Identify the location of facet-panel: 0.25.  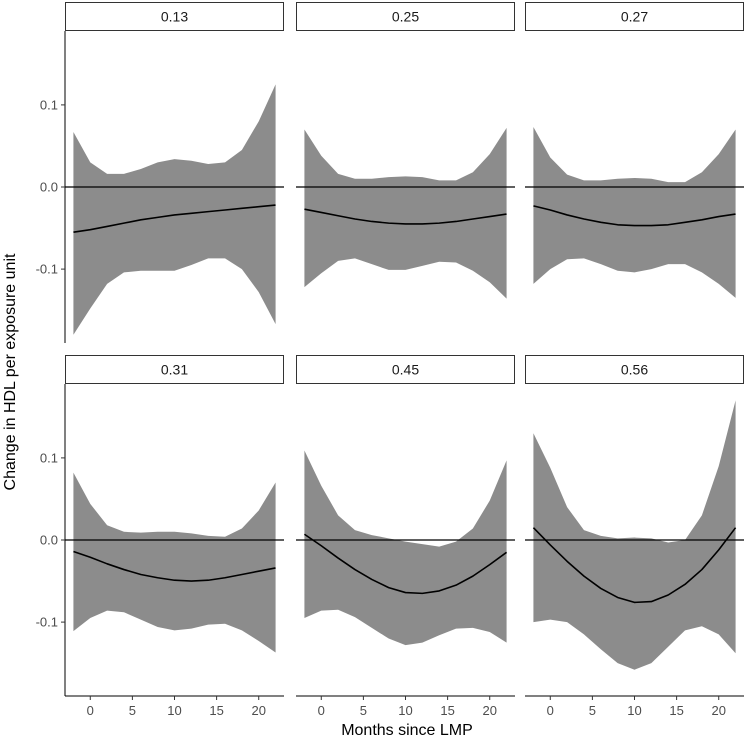
(405, 150).